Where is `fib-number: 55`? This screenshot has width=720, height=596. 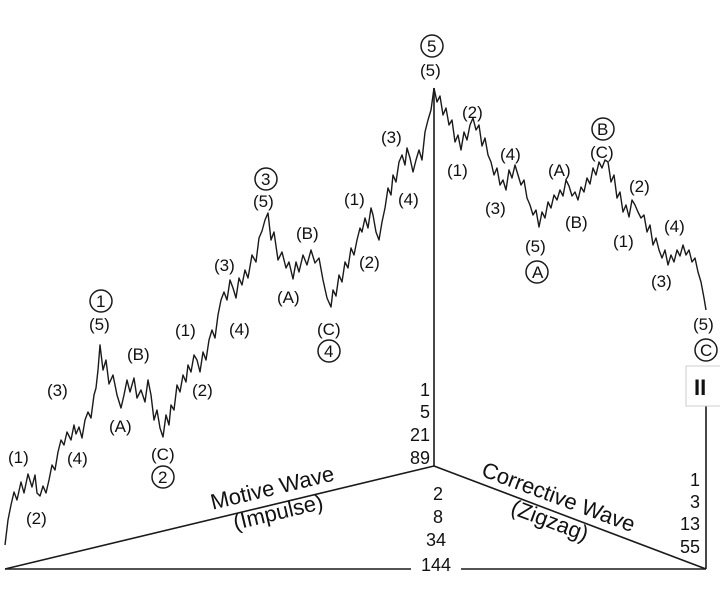
fib-number: 55 is located at coordinates (690, 547).